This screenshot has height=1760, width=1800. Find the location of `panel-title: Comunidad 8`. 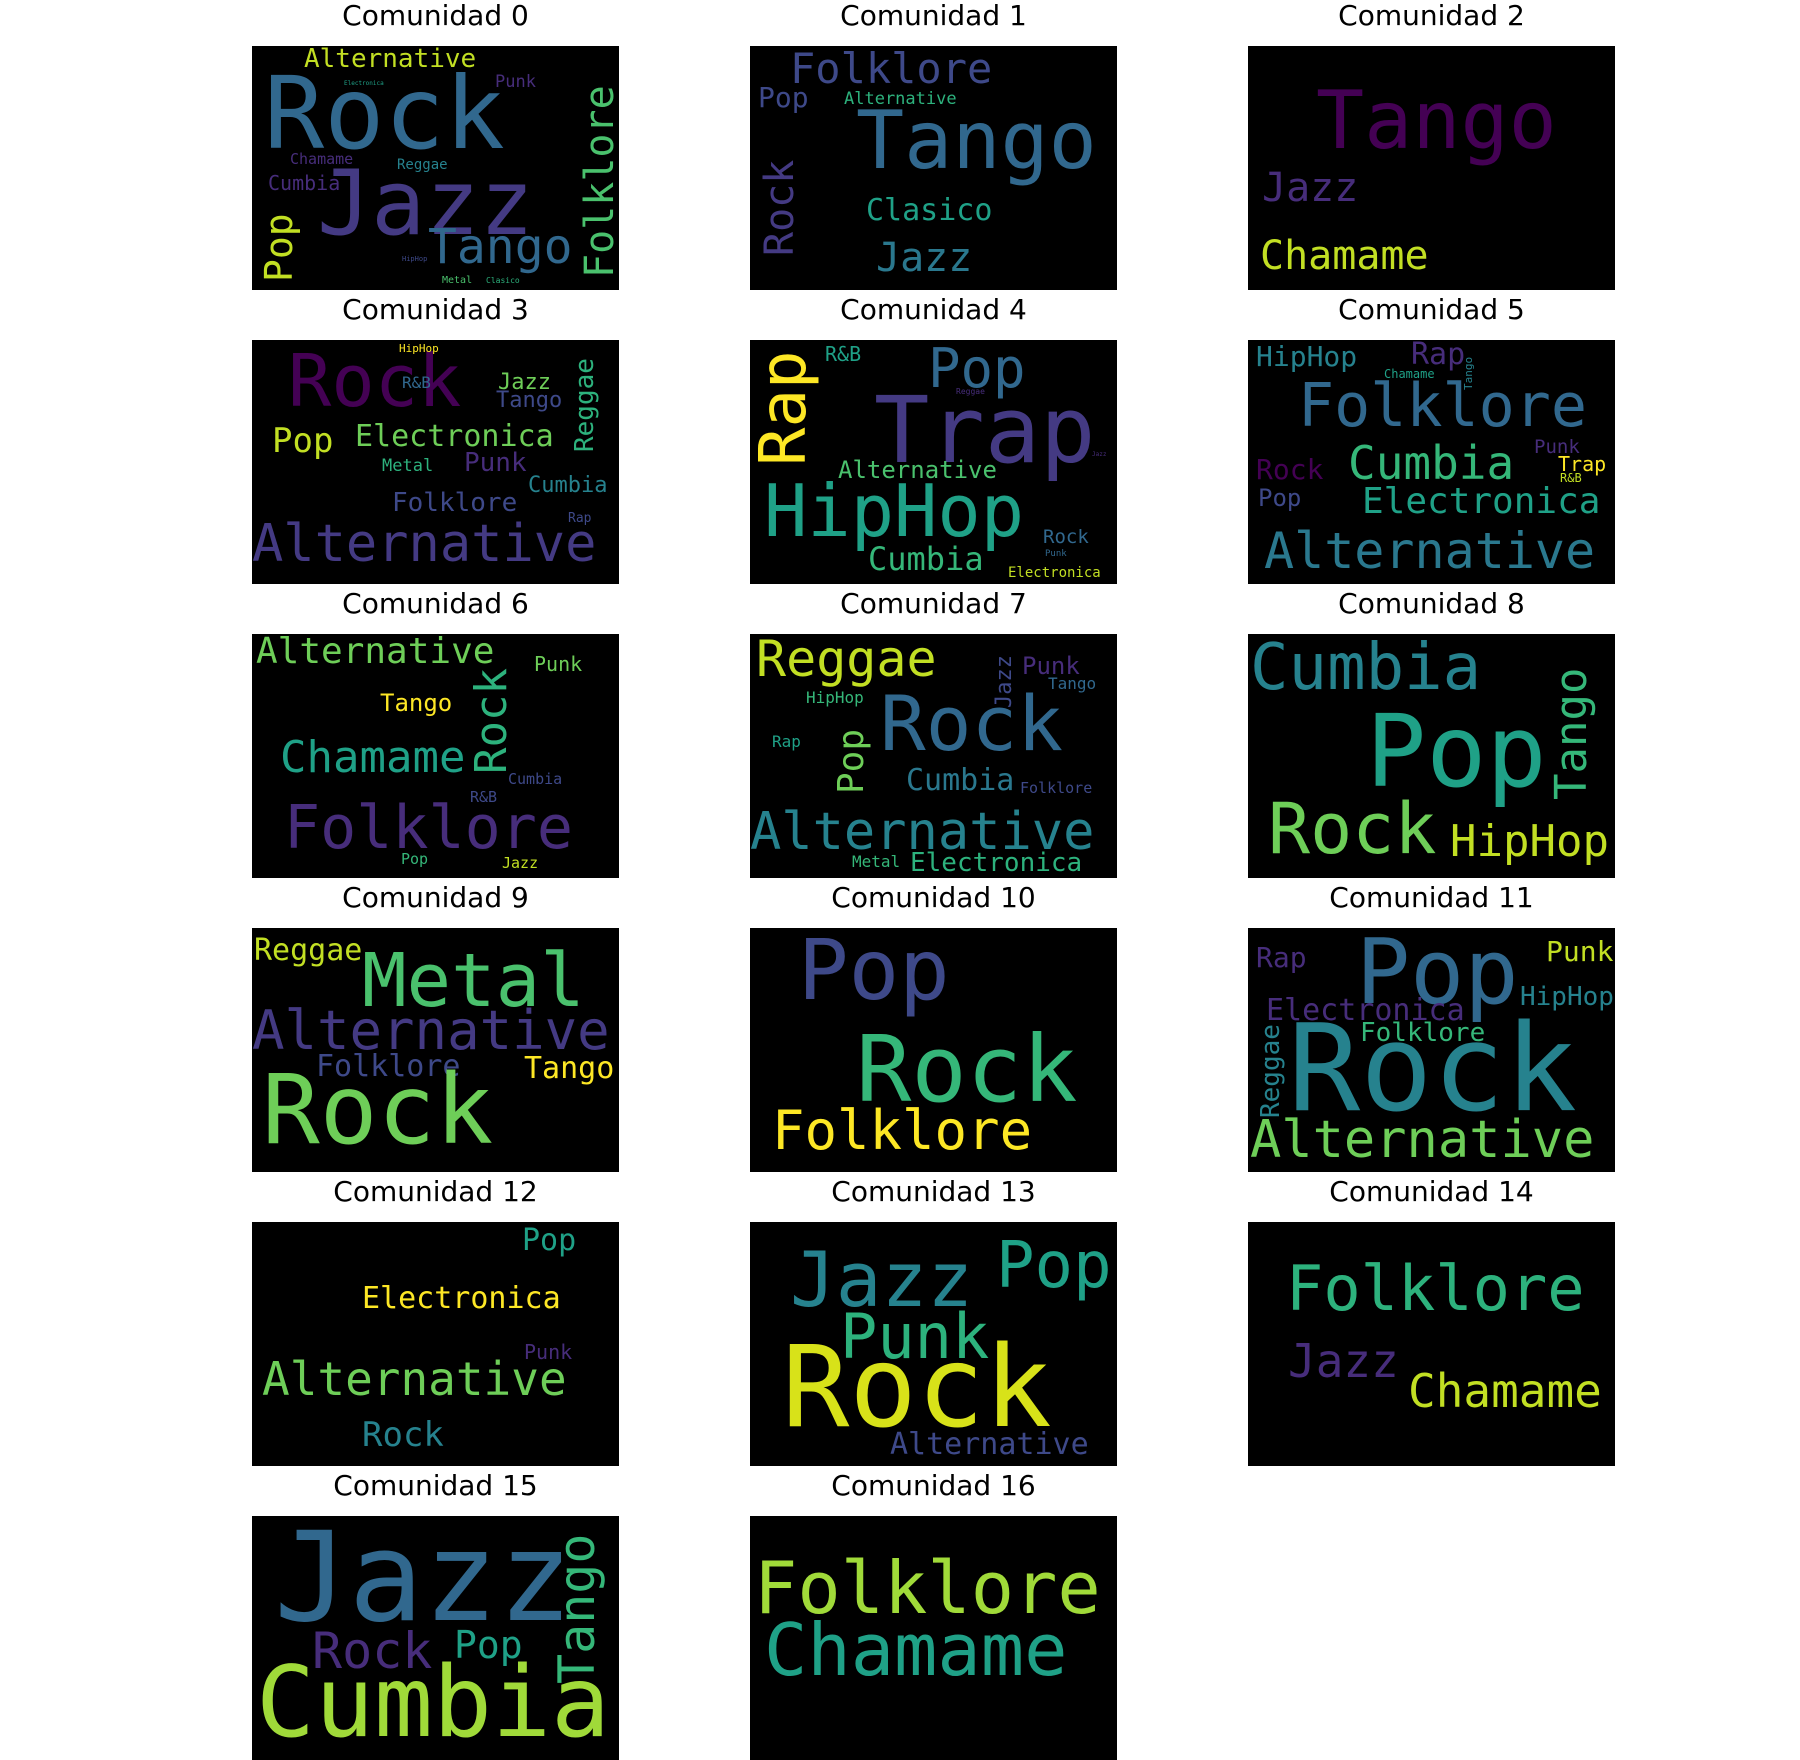

panel-title: Comunidad 8 is located at coordinates (1431, 603).